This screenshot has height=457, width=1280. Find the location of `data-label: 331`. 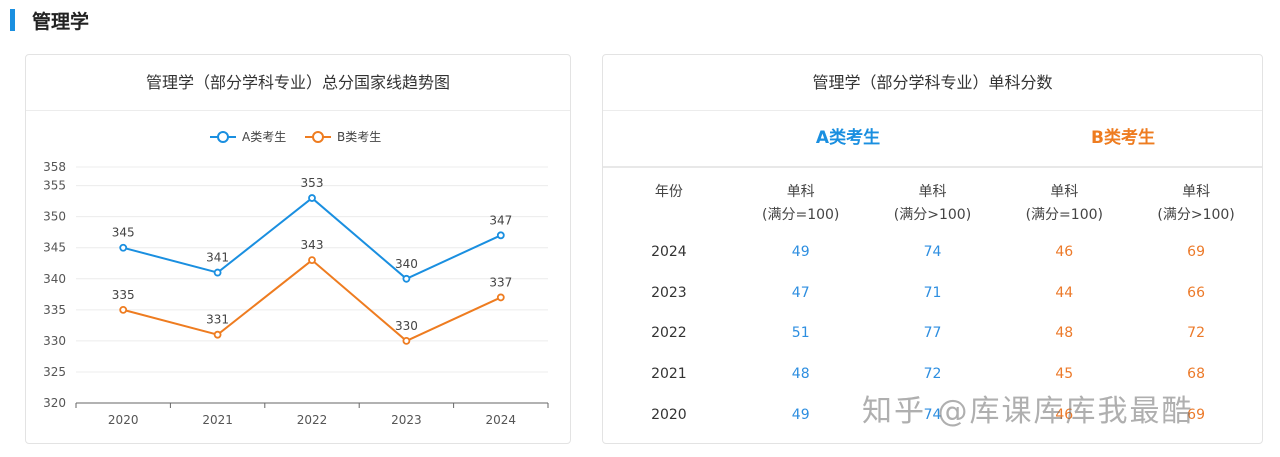

data-label: 331 is located at coordinates (217, 320).